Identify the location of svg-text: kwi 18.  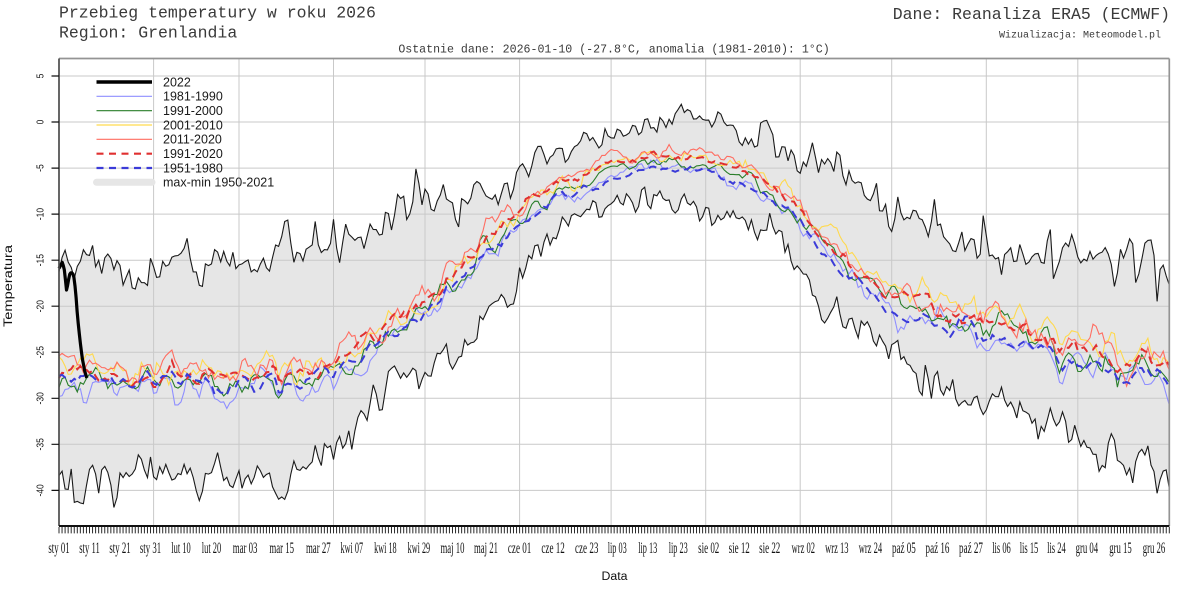
(385, 548).